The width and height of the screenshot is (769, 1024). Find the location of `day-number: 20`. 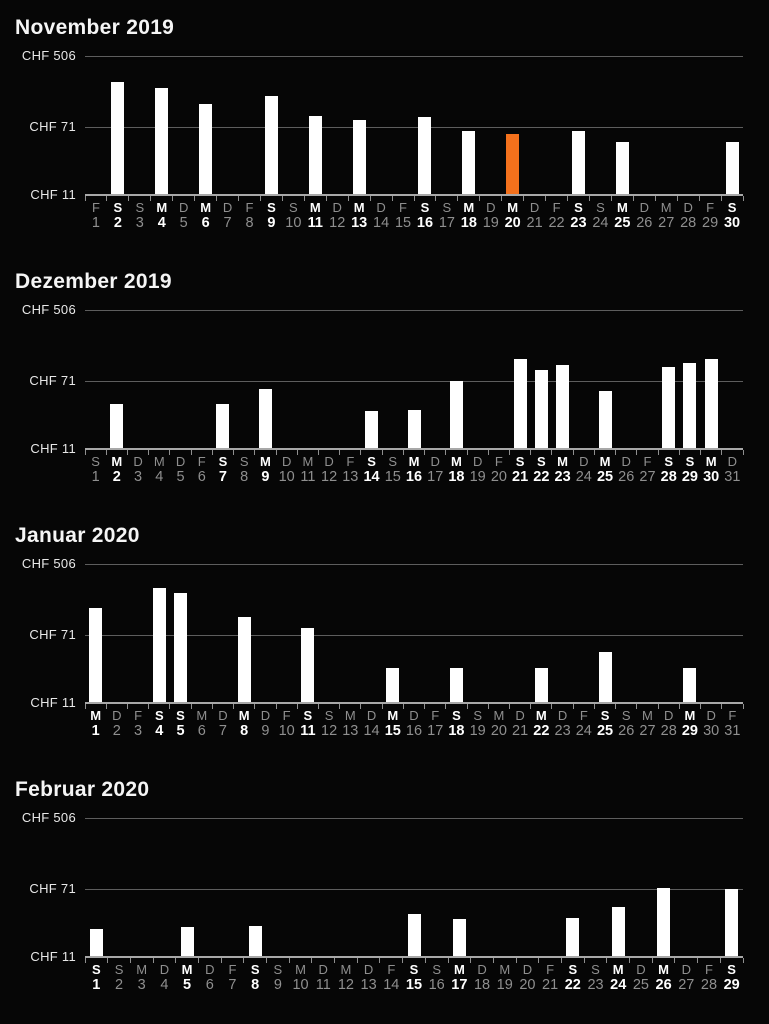

day-number: 20 is located at coordinates (498, 477).